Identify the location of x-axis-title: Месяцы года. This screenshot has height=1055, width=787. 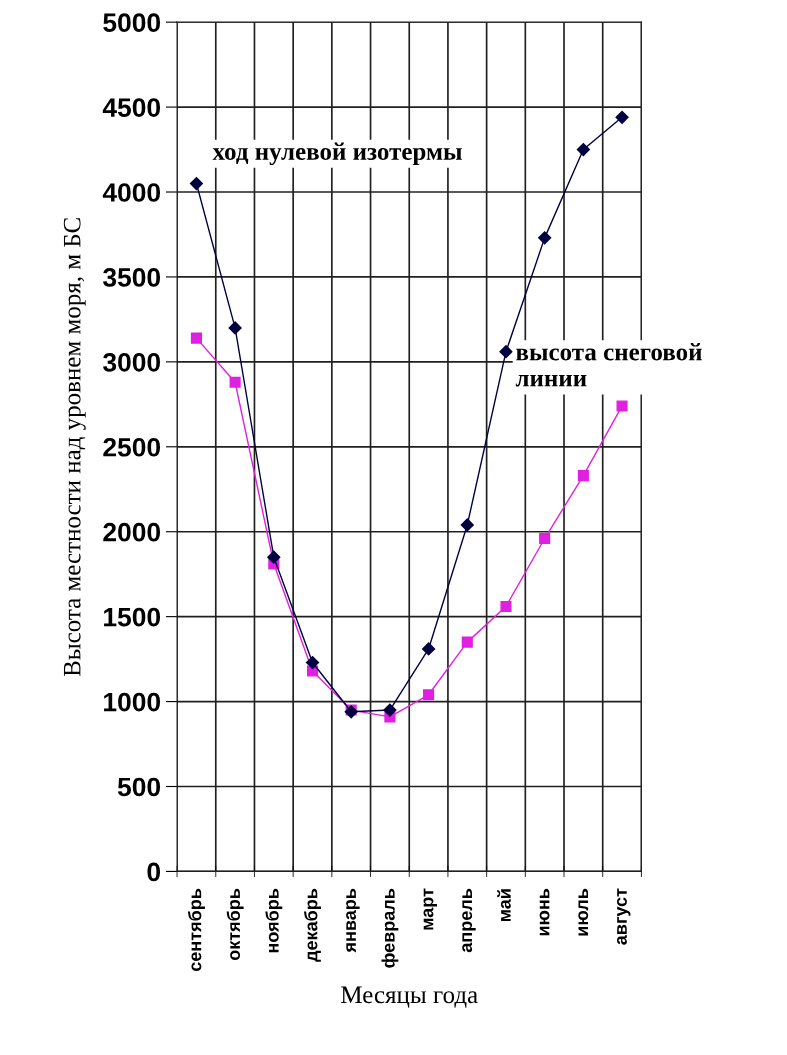
(409, 997).